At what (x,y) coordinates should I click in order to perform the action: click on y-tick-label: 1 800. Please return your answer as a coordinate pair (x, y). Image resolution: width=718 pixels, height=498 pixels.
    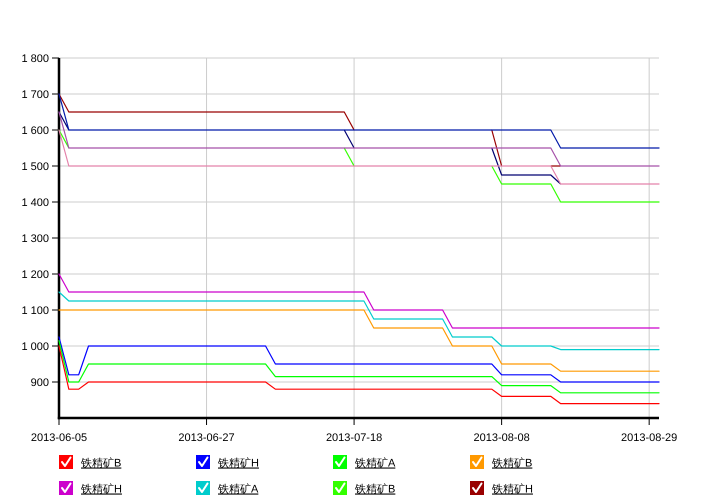
    Looking at the image, I should click on (35, 59).